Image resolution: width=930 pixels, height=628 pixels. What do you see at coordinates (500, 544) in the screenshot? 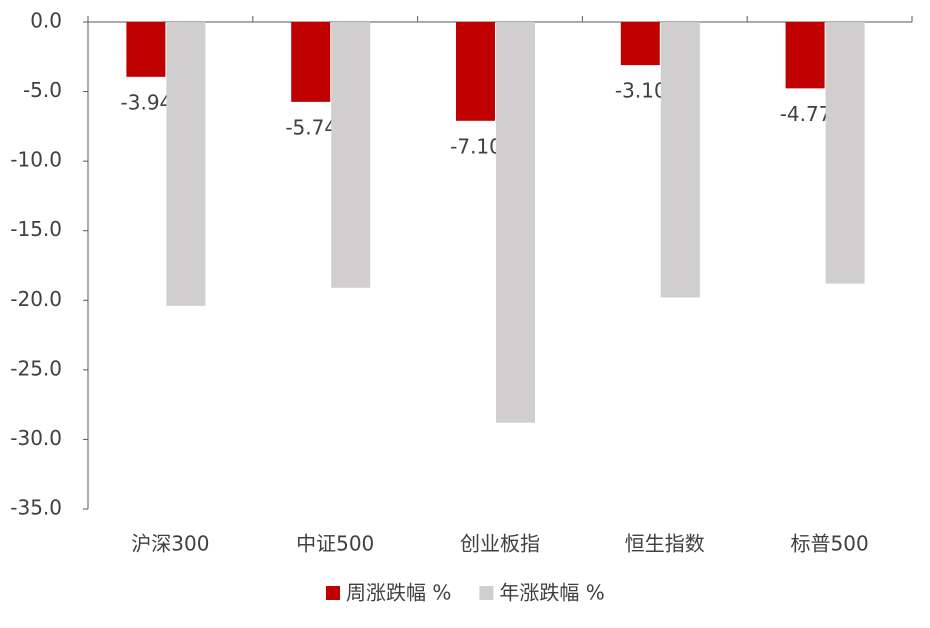
I see `x-tick-label: 创业板指` at bounding box center [500, 544].